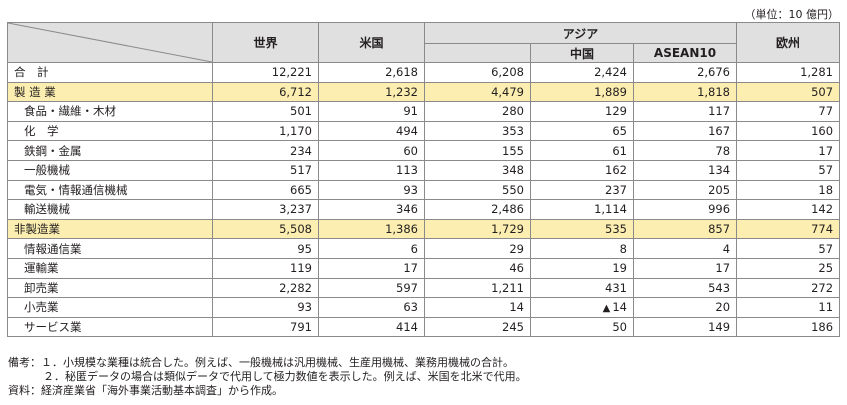 This screenshot has height=405, width=847. I want to click on cell-europe: 186, so click(788, 327).